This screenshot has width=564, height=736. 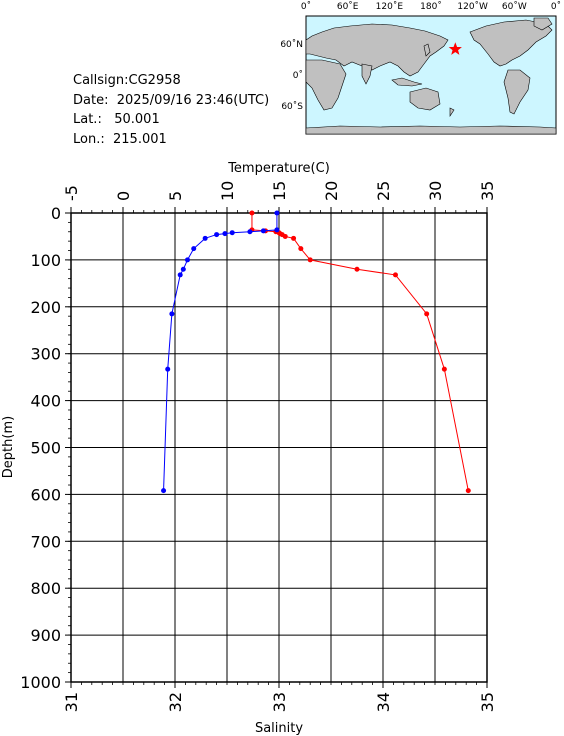 What do you see at coordinates (487, 702) in the screenshot?
I see `salinity-tick-label: 35` at bounding box center [487, 702].